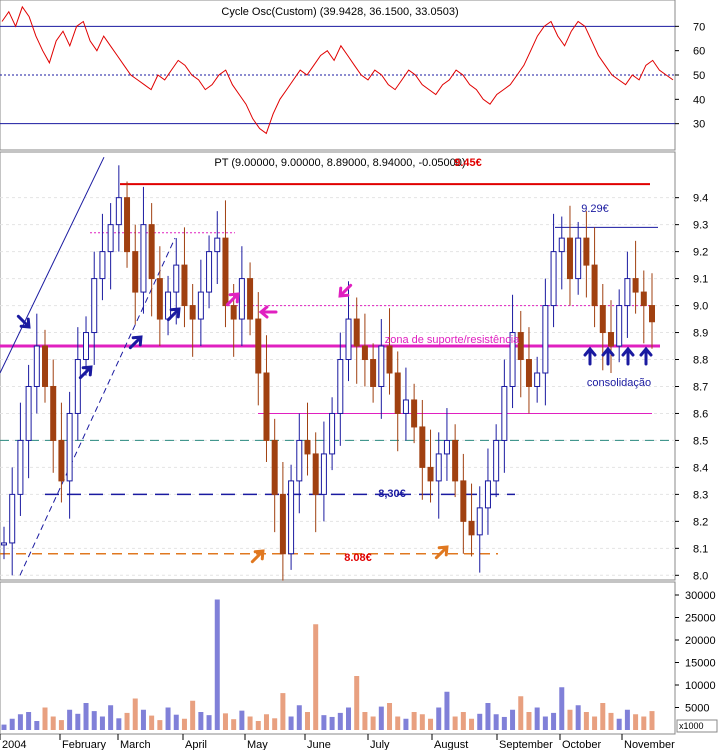 Image resolution: width=723 pixels, height=755 pixels. Describe the element at coordinates (697, 726) in the screenshot. I see `volume-unit-box` at that location.